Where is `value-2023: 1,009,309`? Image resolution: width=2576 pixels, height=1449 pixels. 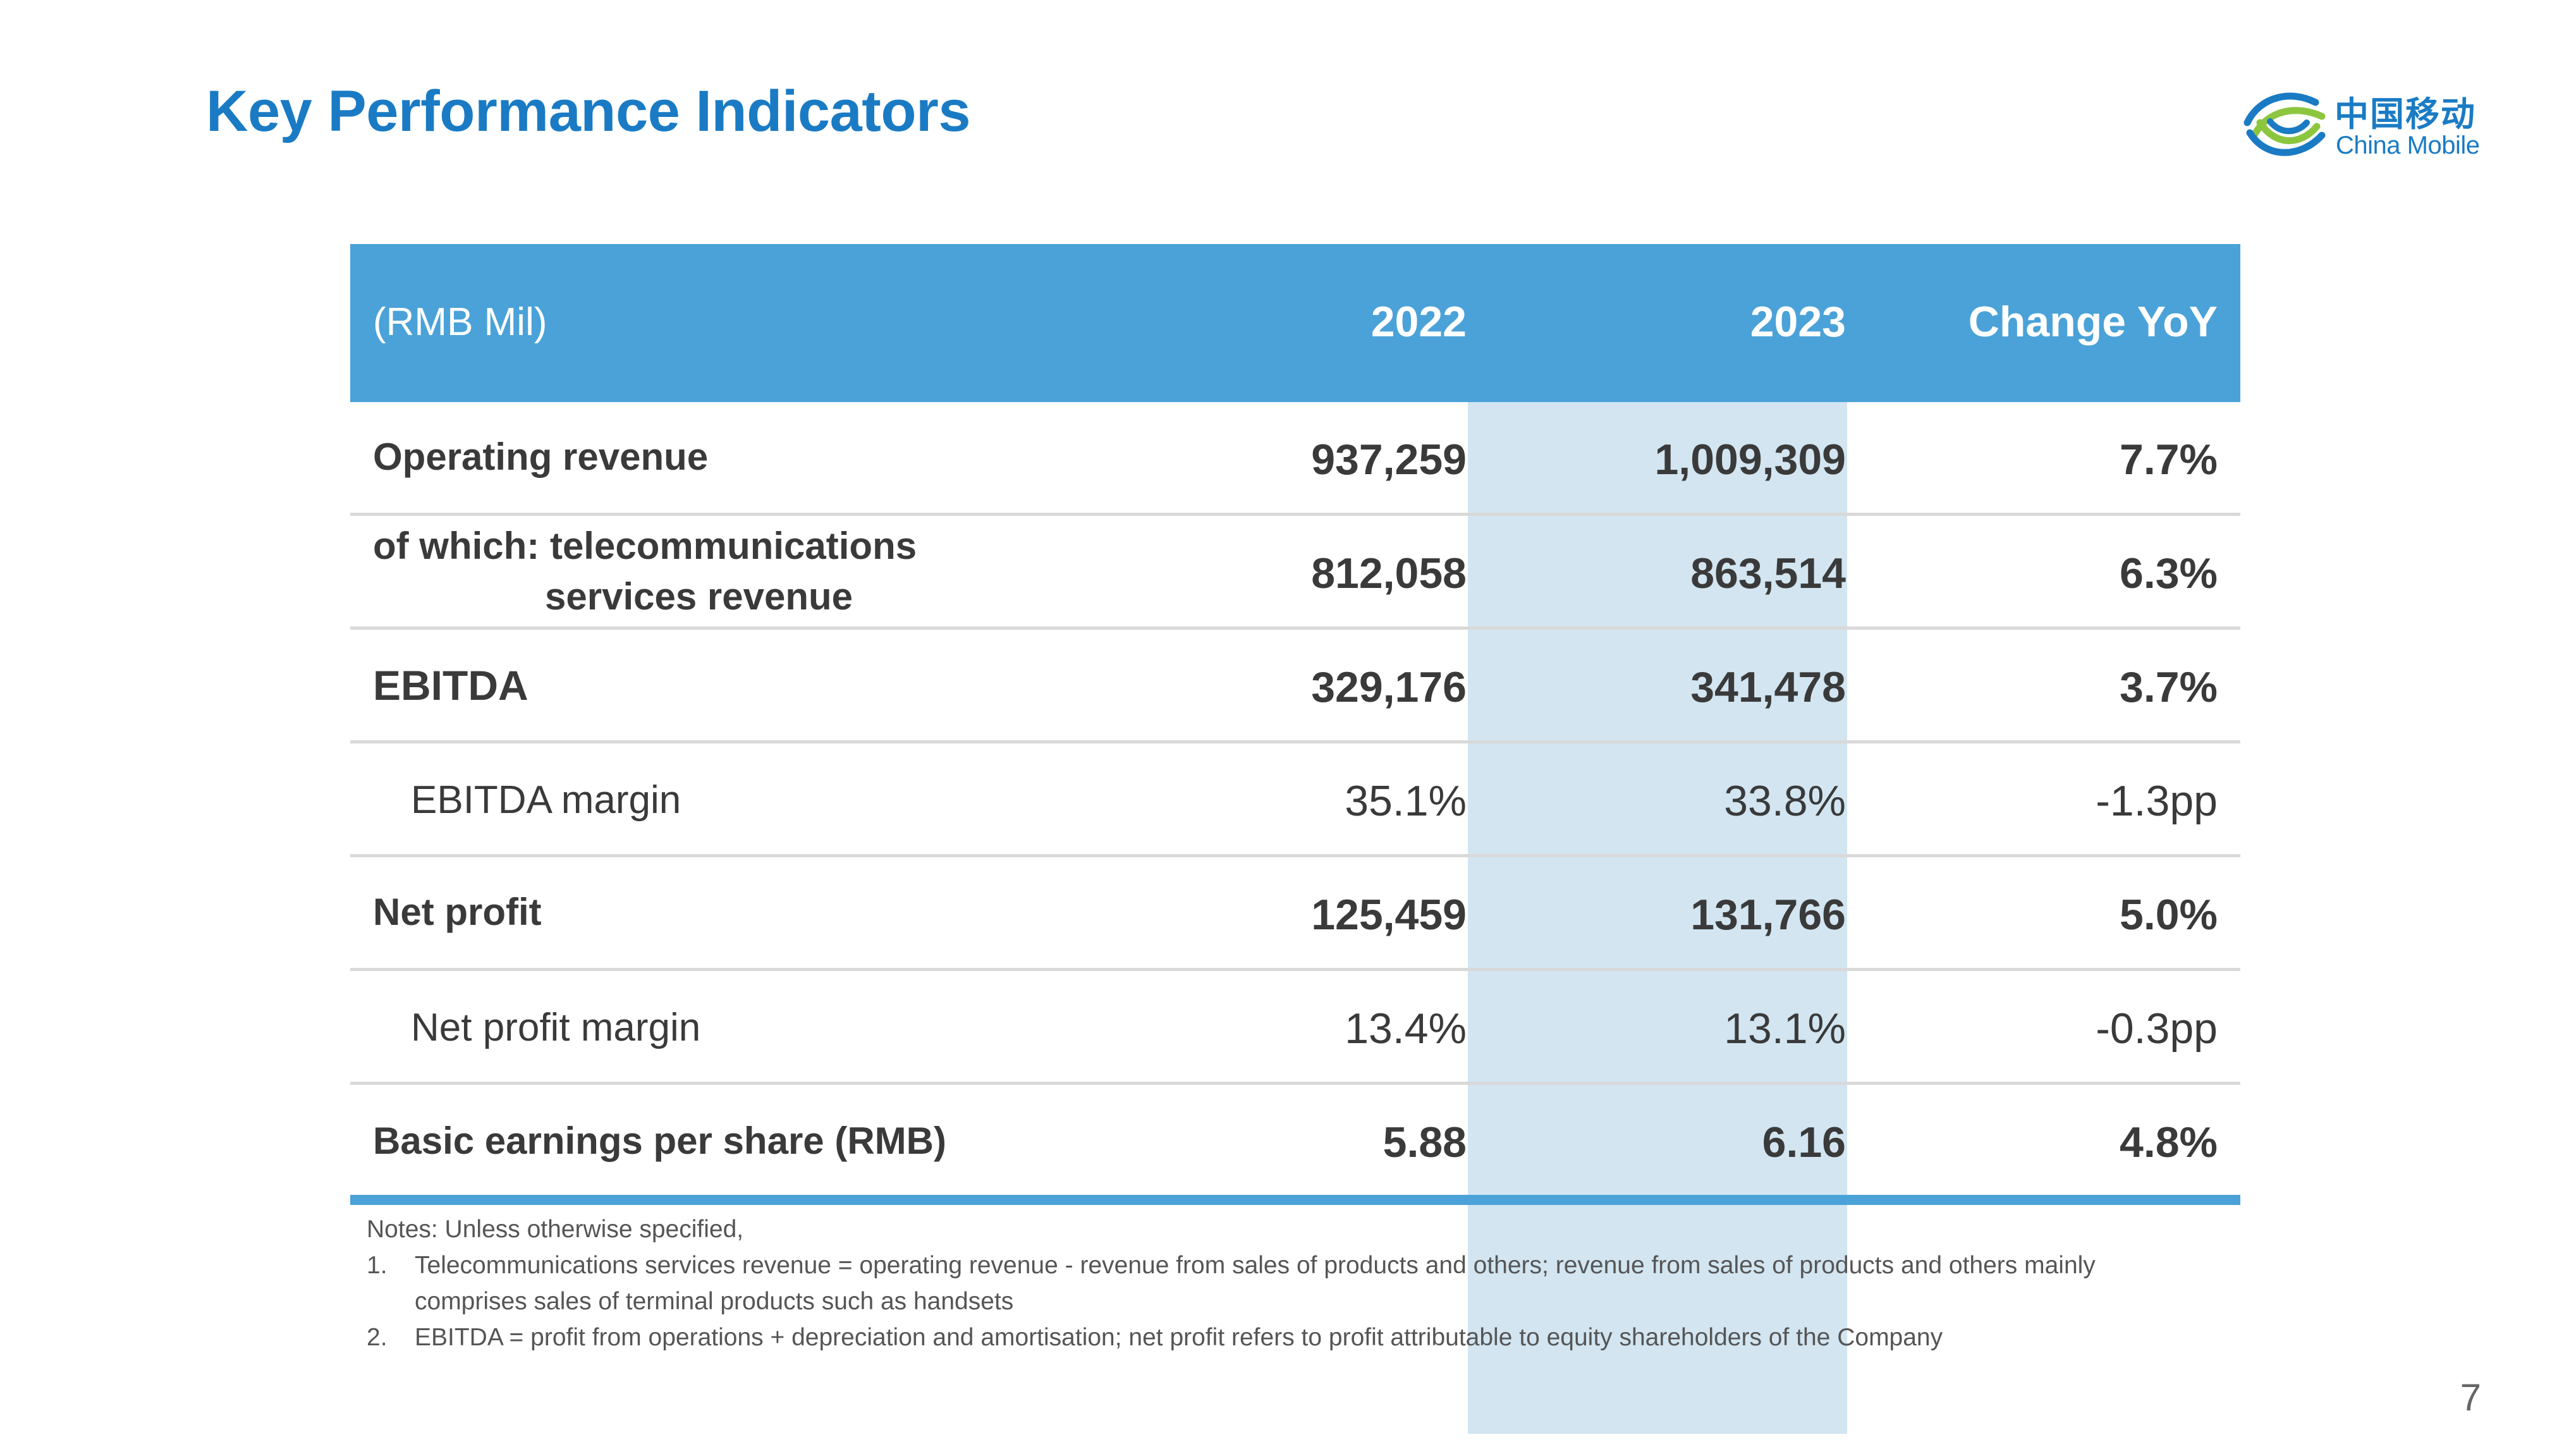
value-2023: 1,009,309 is located at coordinates (1750, 460).